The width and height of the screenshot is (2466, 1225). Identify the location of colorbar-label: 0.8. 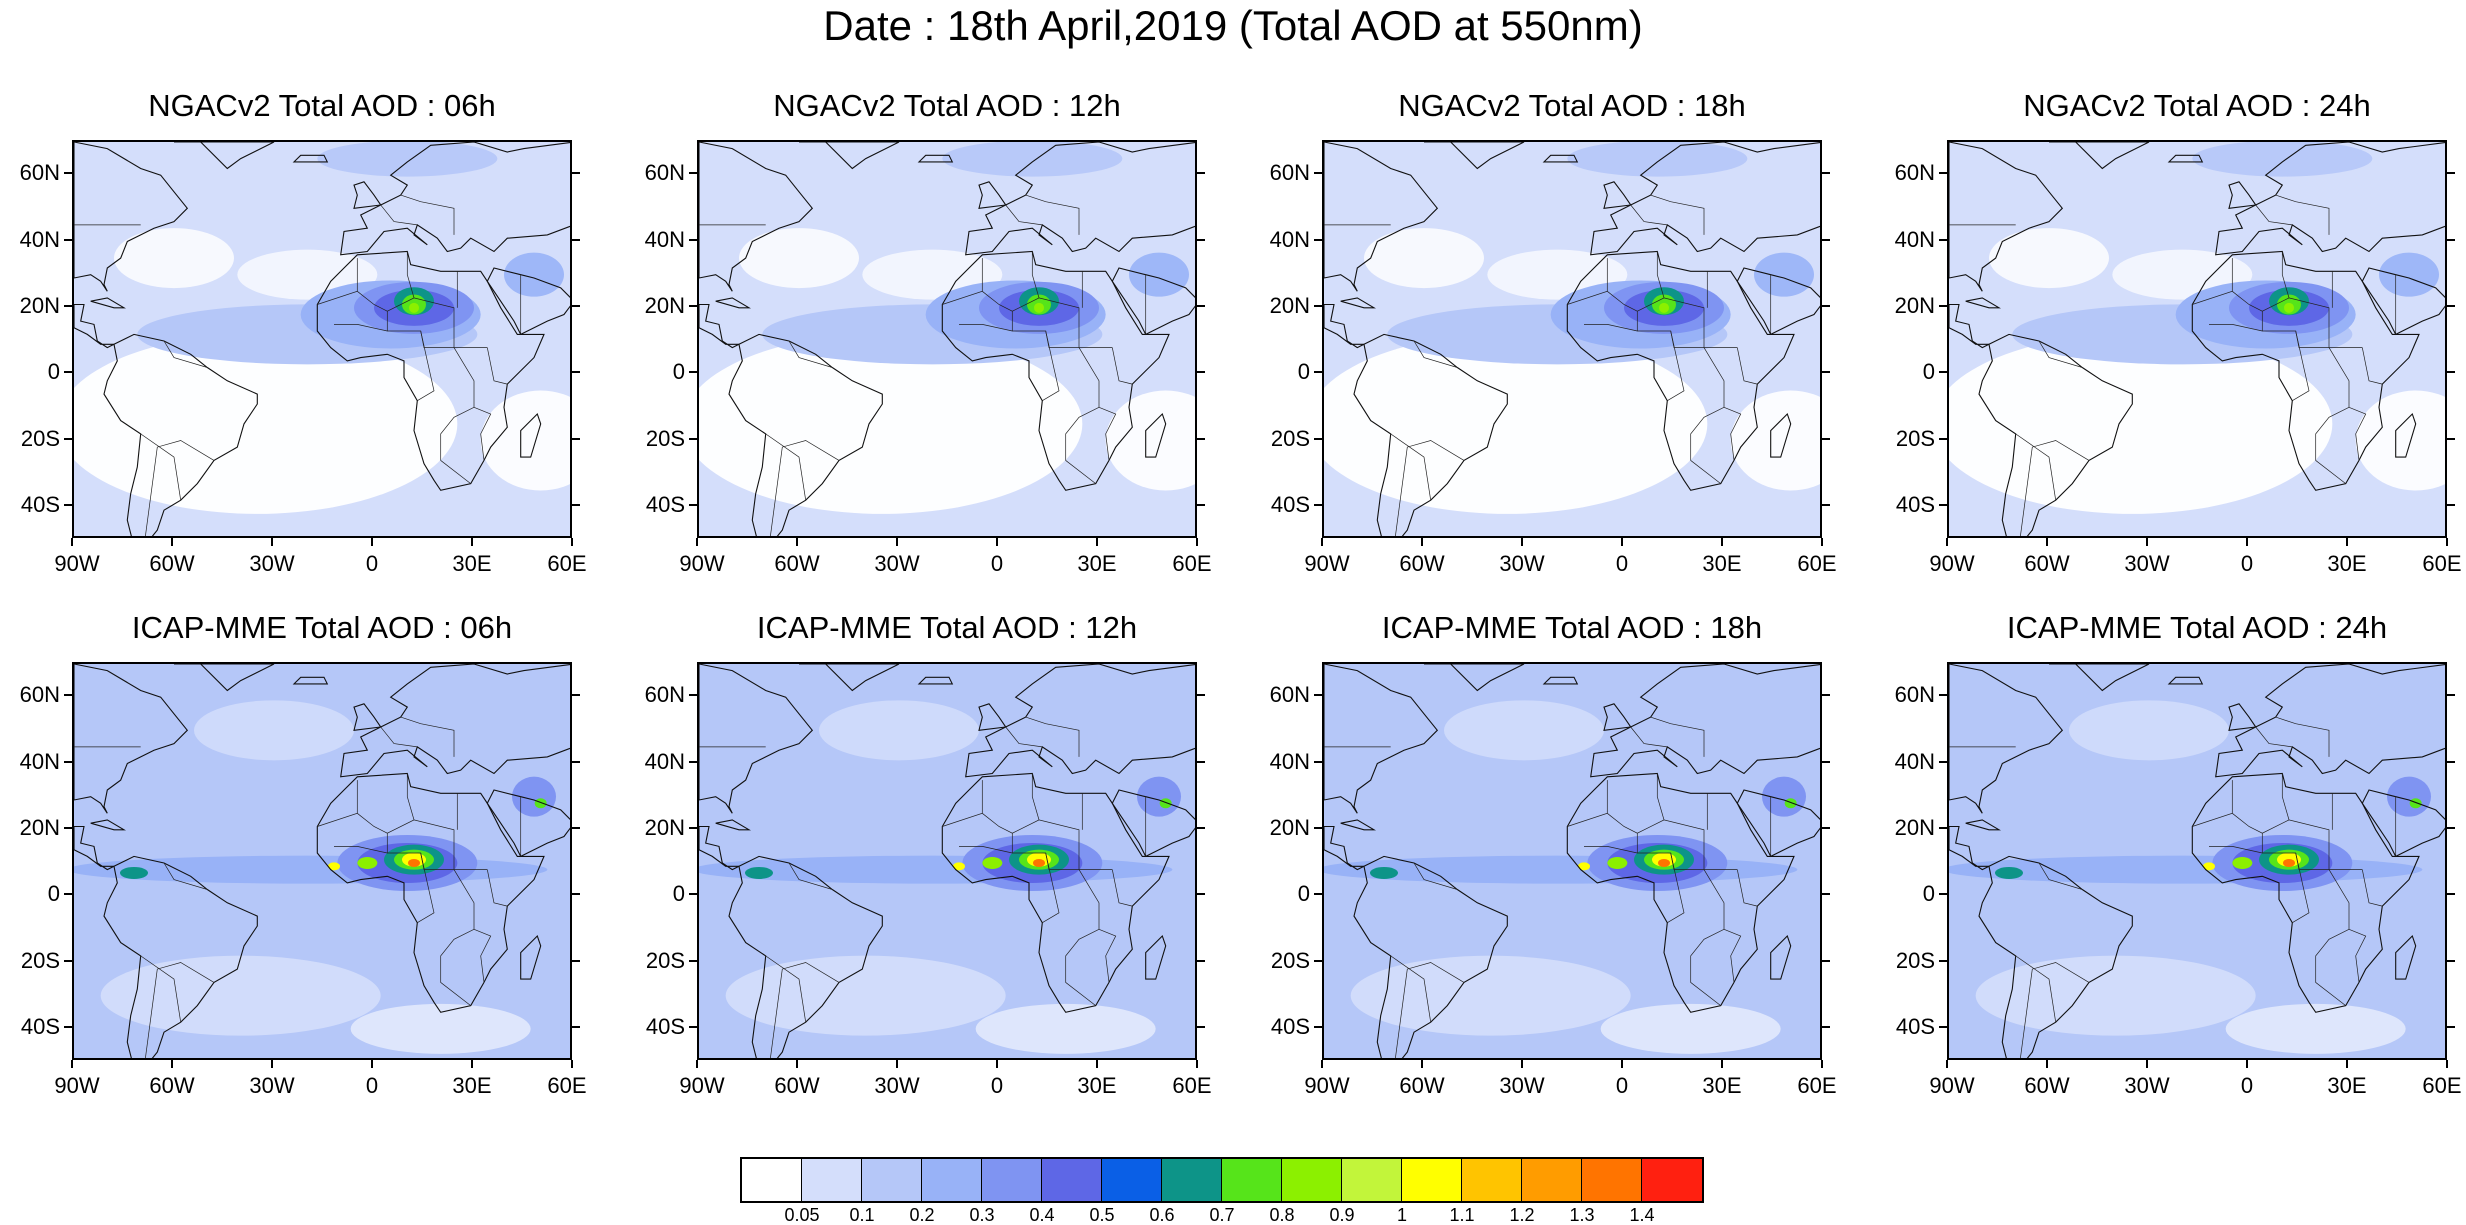
(1282, 1215).